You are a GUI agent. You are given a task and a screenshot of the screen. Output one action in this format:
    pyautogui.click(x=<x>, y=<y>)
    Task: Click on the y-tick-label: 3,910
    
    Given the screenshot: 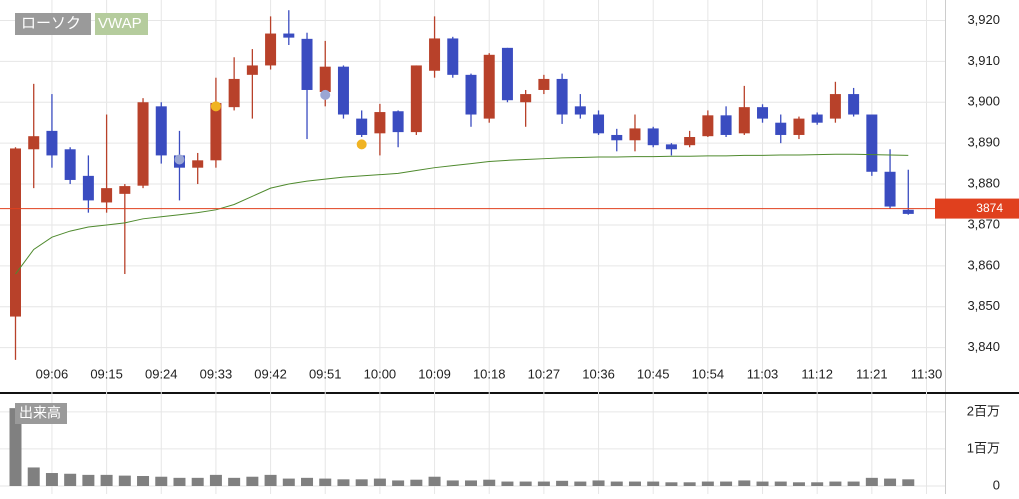 What is the action you would take?
    pyautogui.click(x=983, y=60)
    